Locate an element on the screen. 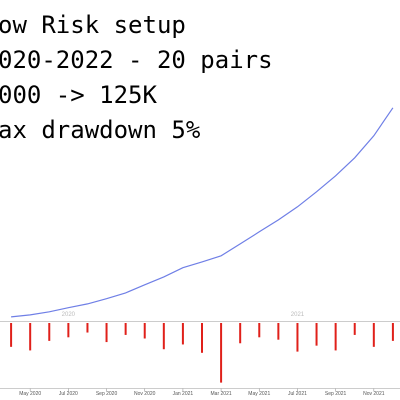  annotation: 020-2022 - 20 pairs is located at coordinates (136, 60).